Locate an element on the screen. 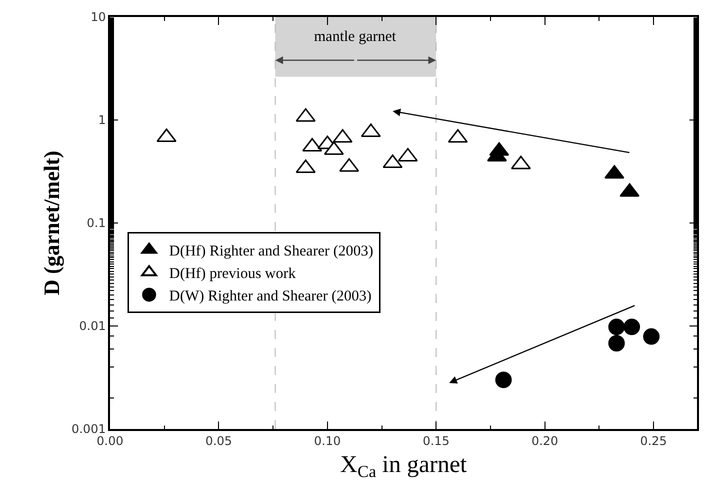 The width and height of the screenshot is (707, 503). legend-label: D(W) Righter and Shearer (2003) is located at coordinates (270, 296).